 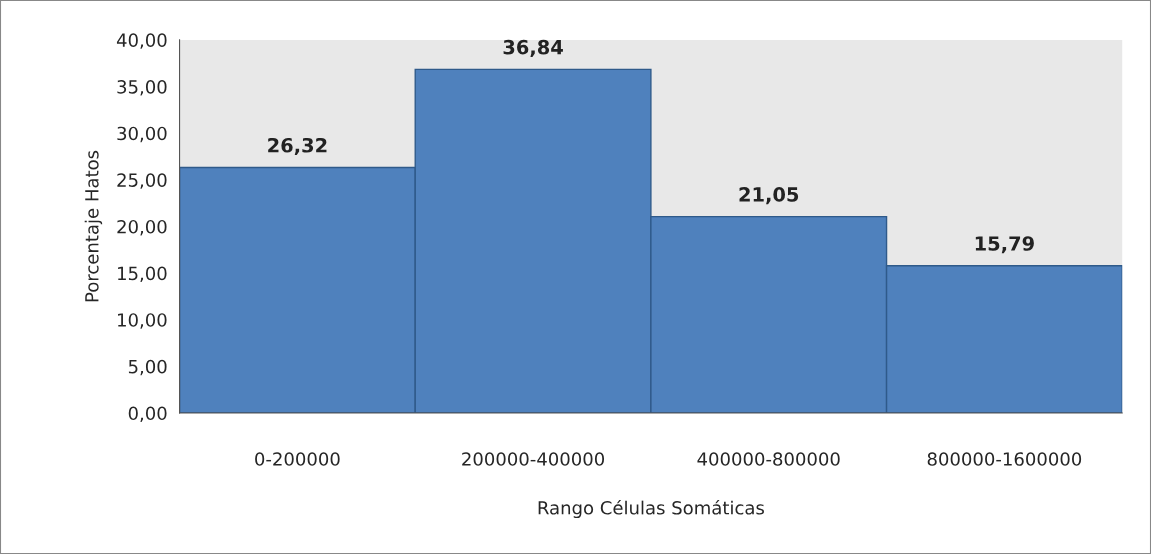 What do you see at coordinates (651, 509) in the screenshot?
I see `x-axis-title: Rango Células Somáticas` at bounding box center [651, 509].